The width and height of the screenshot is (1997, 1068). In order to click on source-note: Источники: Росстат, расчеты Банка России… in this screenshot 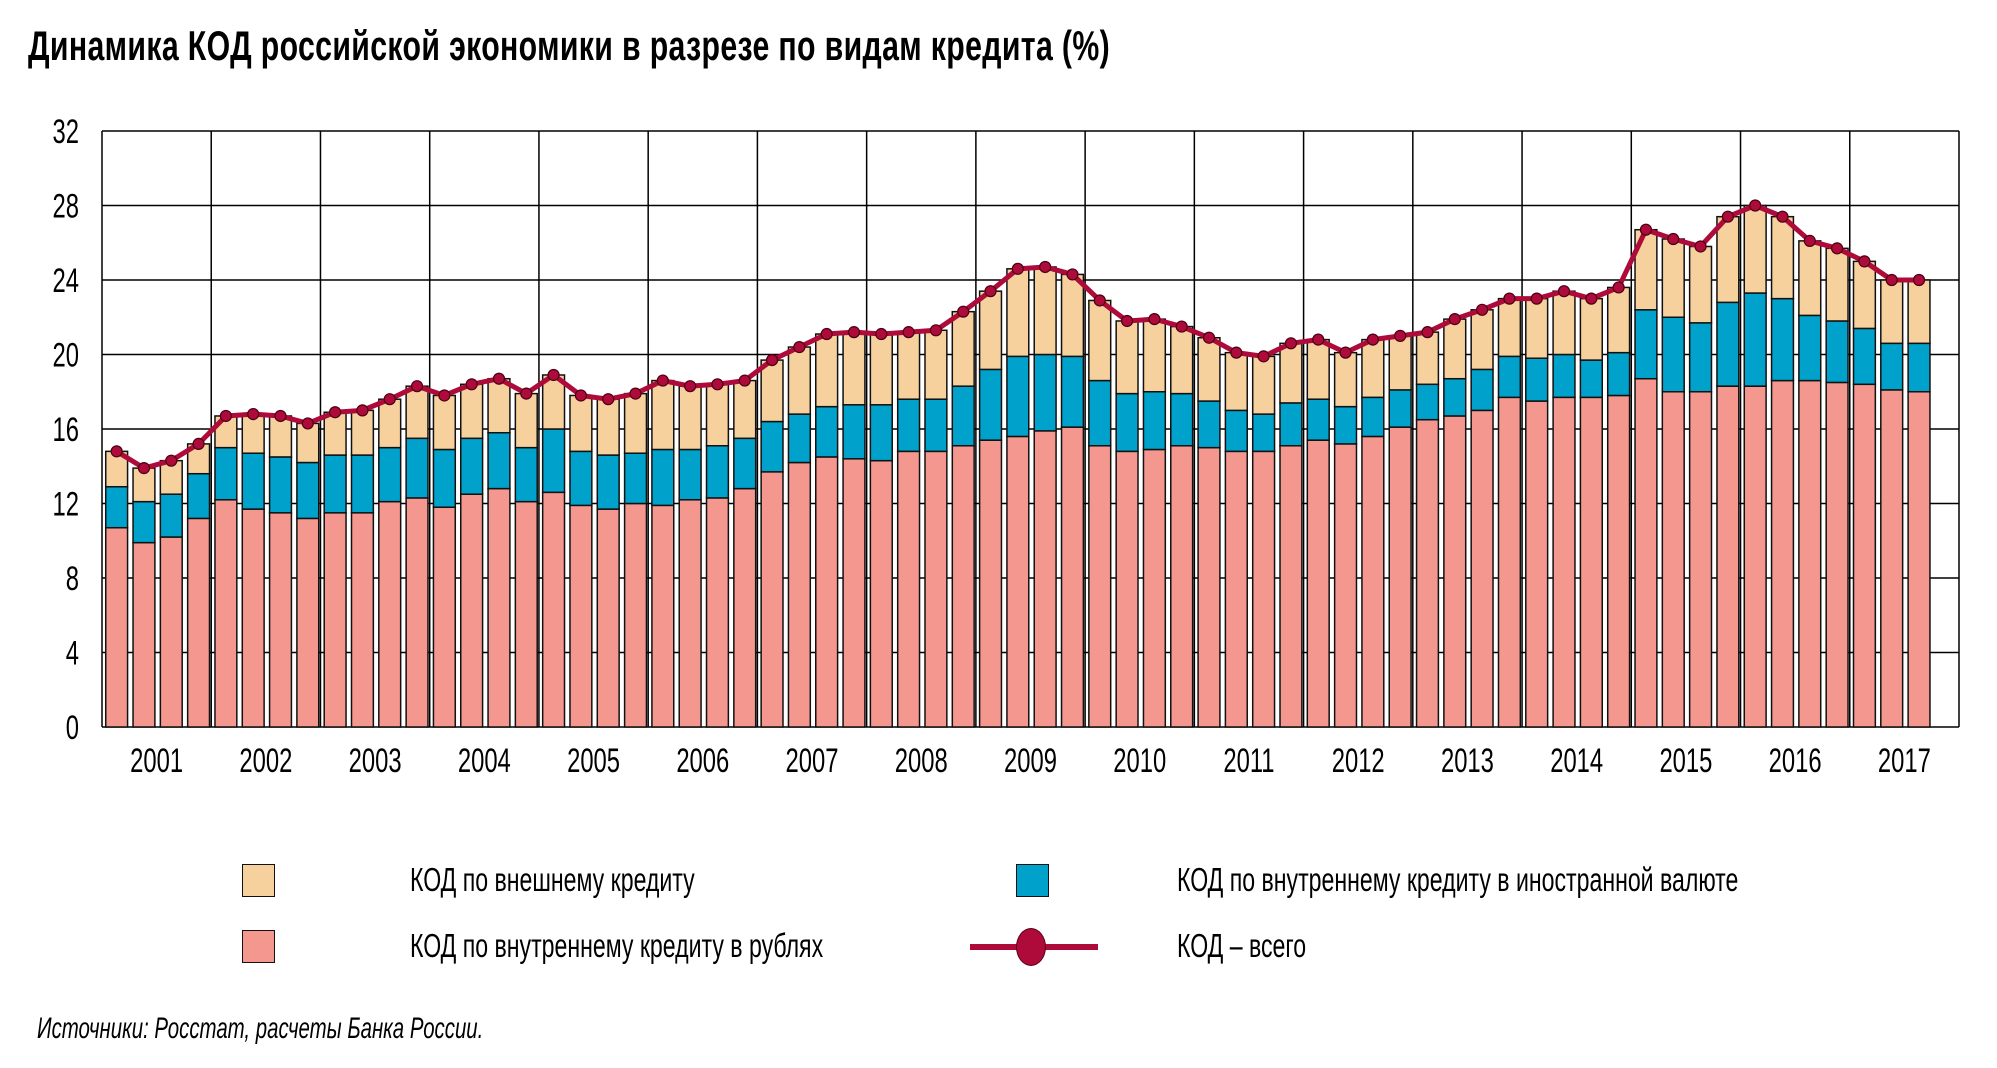, I will do `click(260, 1028)`.